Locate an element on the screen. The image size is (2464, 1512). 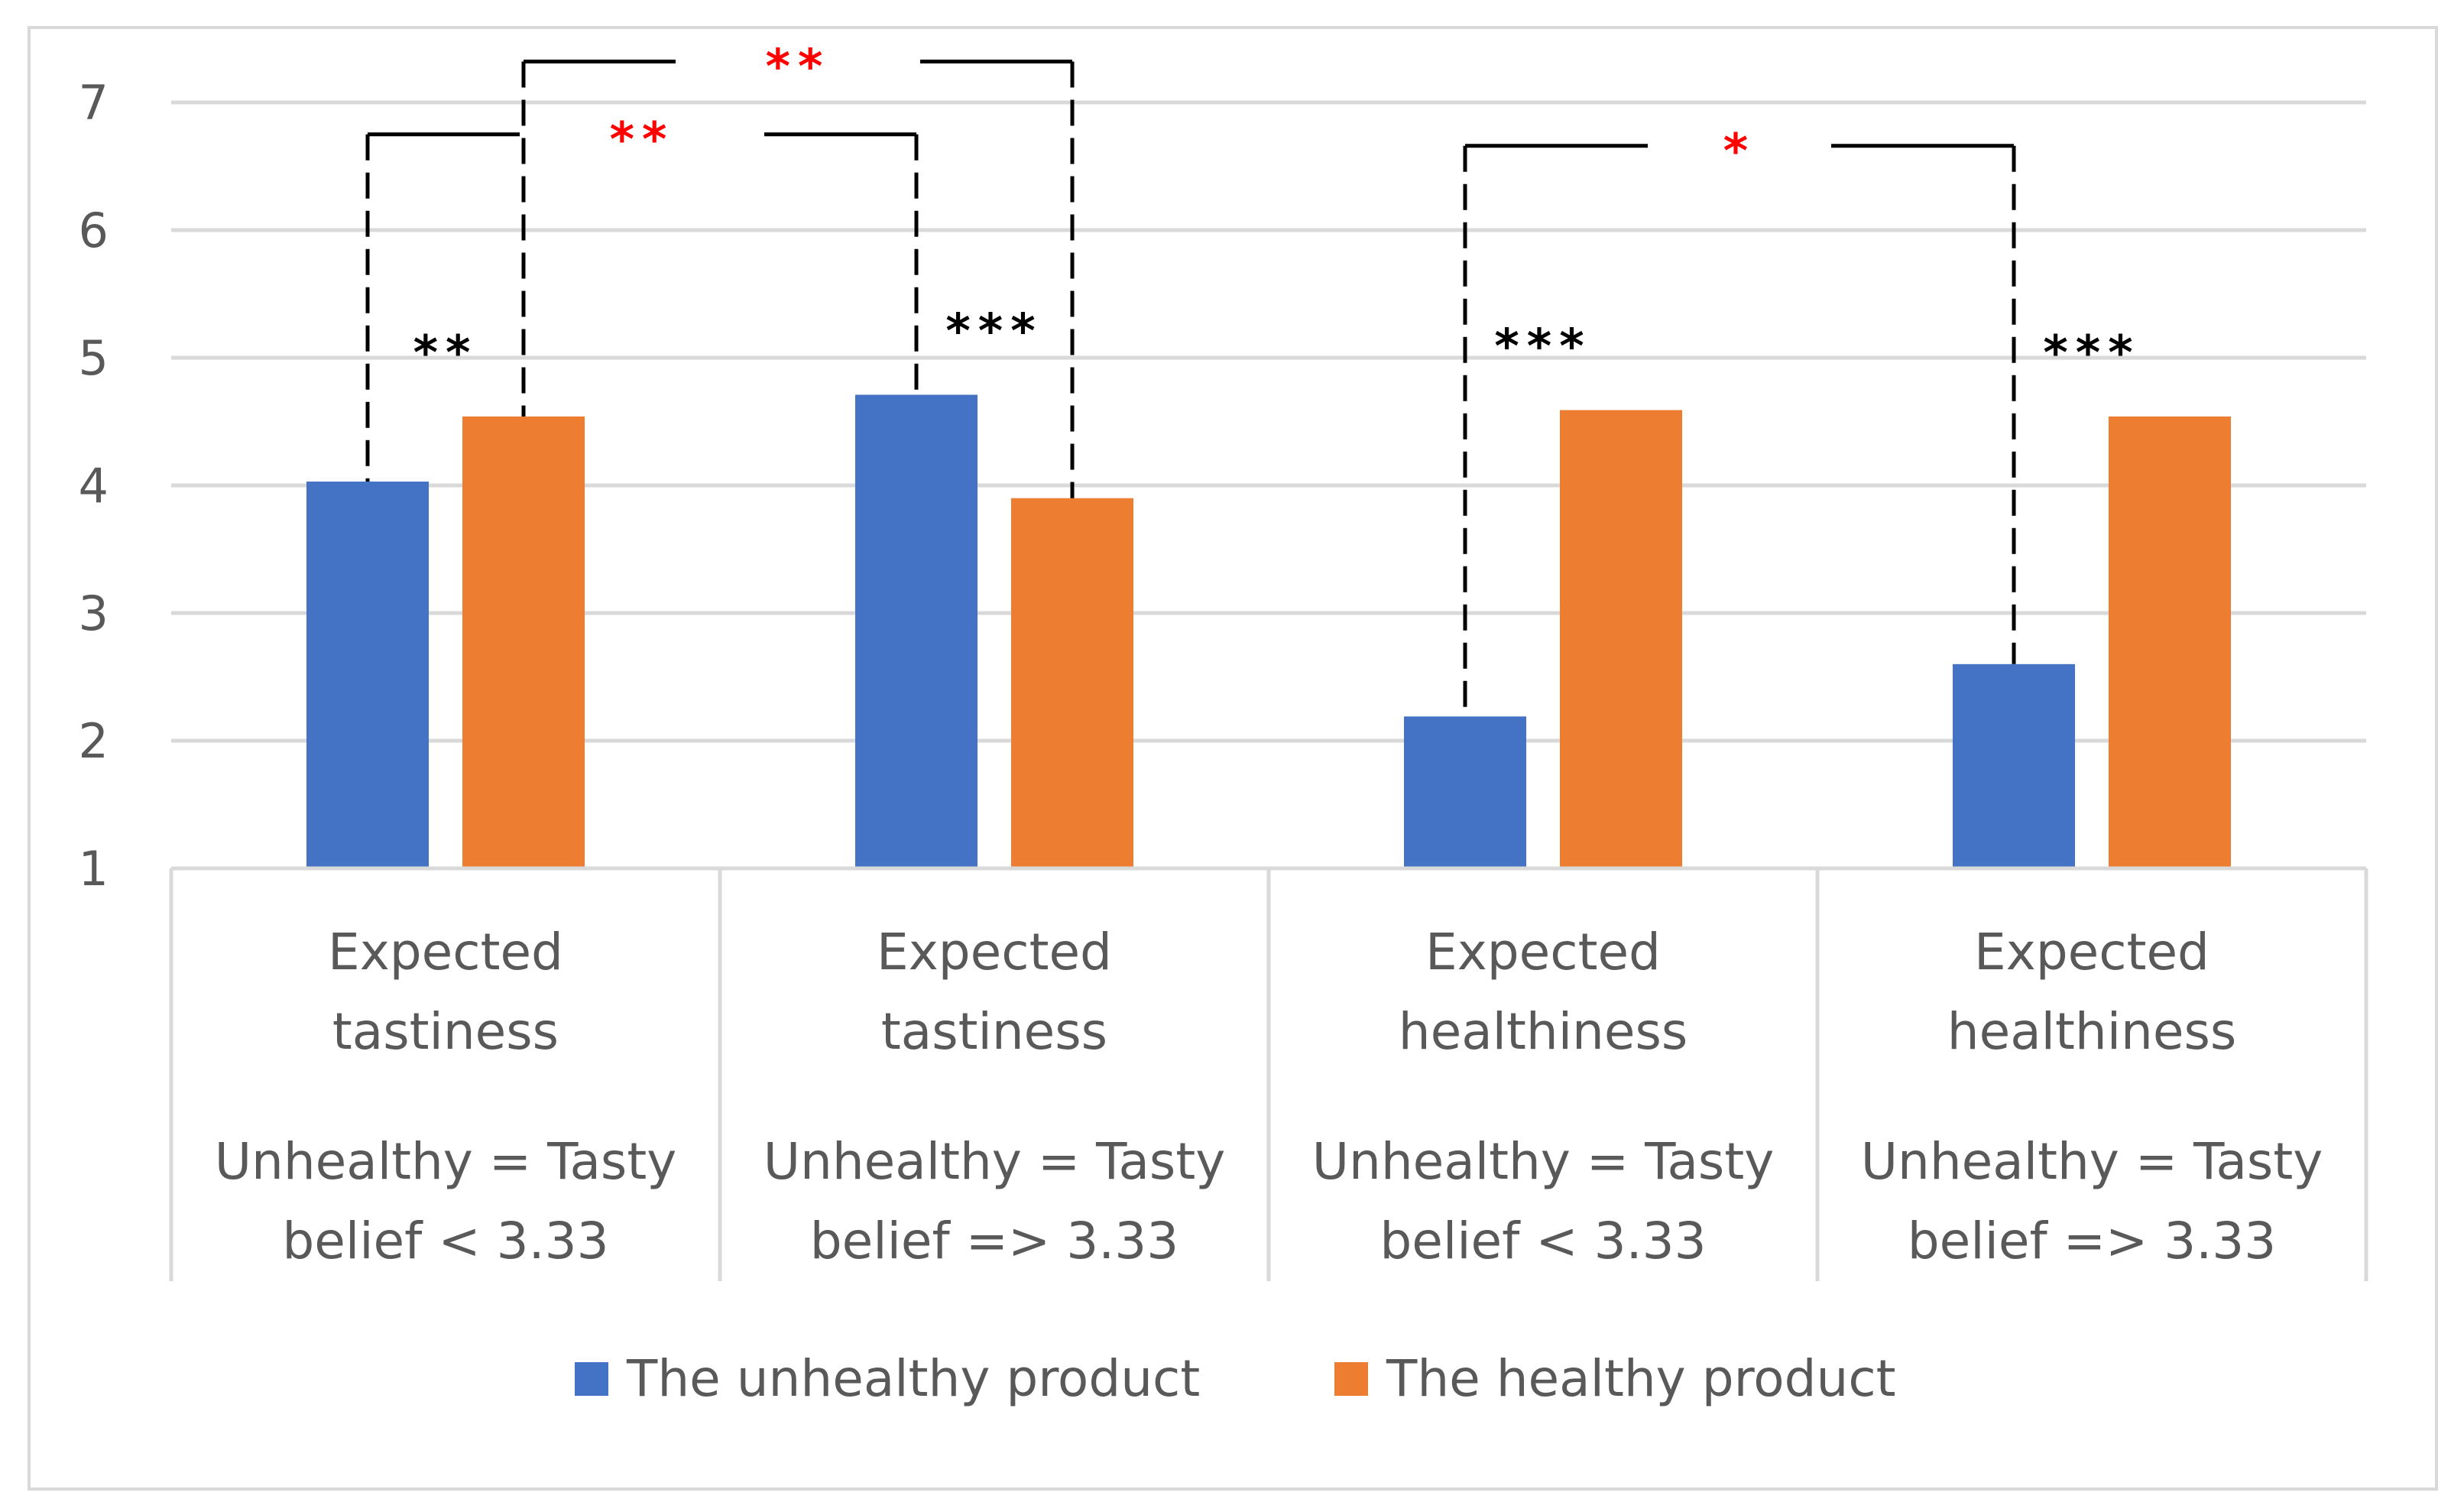
within-group-significance-3: *** is located at coordinates (2091, 353).